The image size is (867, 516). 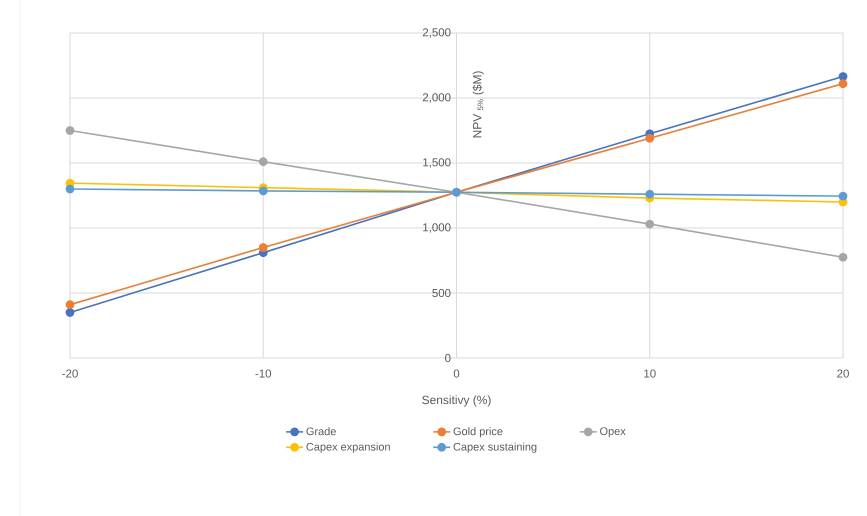 I want to click on legend-label: Gold price, so click(x=478, y=432).